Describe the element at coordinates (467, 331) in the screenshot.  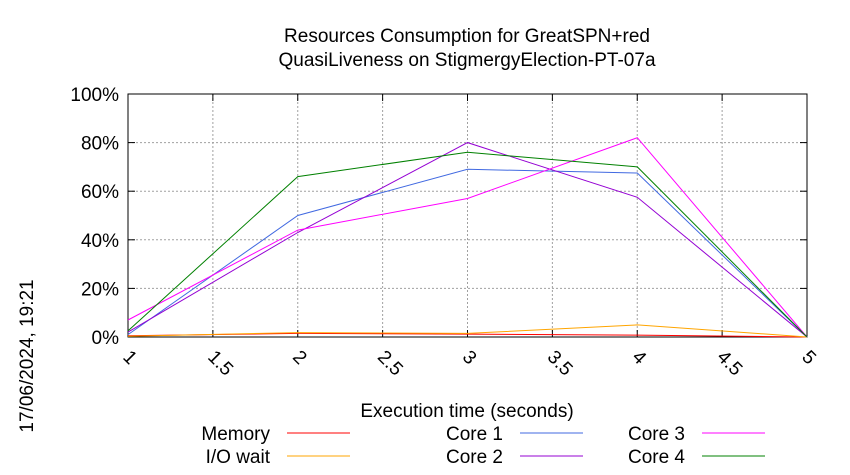
I see `series-line-i-o-wait` at that location.